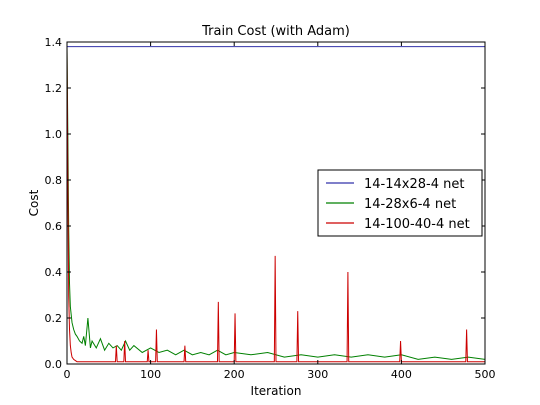  What do you see at coordinates (410, 204) in the screenshot?
I see `legend-label-2: 14-28x6-4 net` at bounding box center [410, 204].